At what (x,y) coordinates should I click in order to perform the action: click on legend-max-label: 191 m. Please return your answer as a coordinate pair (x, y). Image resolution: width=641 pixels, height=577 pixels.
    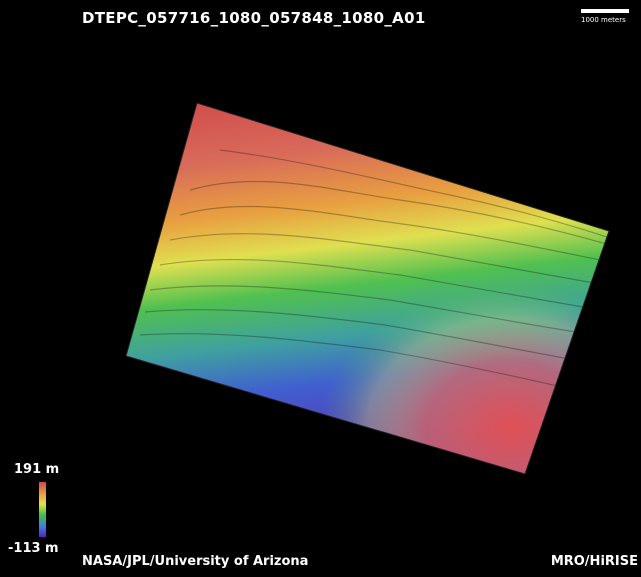
    Looking at the image, I should click on (37, 469).